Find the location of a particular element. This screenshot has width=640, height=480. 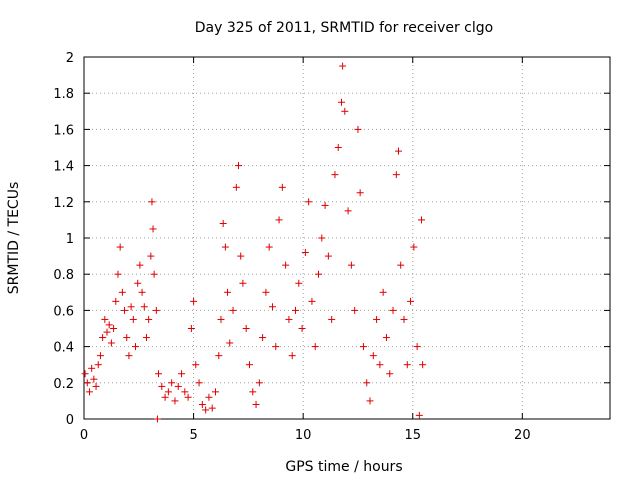

x-tick-label: 20 is located at coordinates (522, 435).